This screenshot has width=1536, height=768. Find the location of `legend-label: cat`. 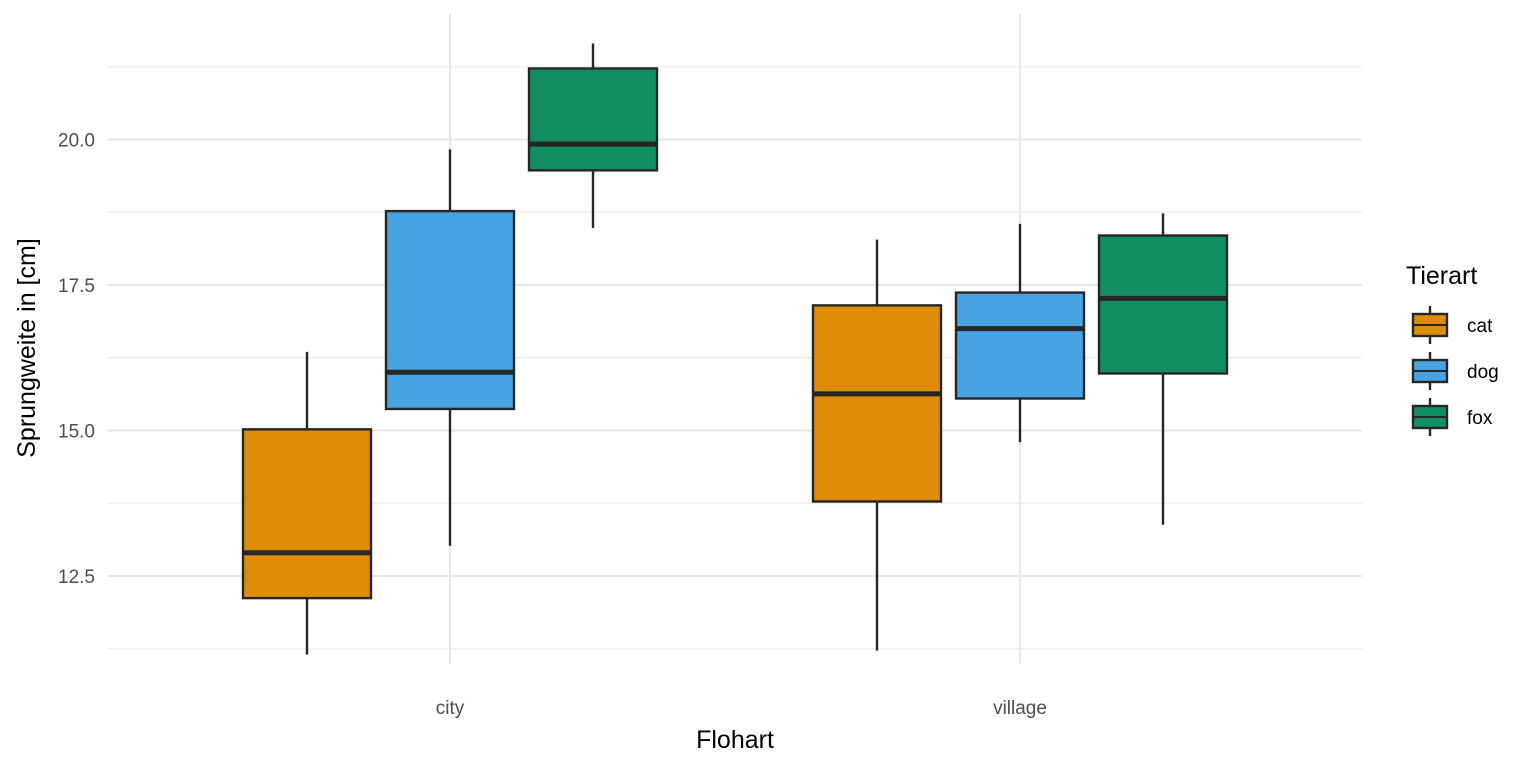

legend-label: cat is located at coordinates (1480, 326).